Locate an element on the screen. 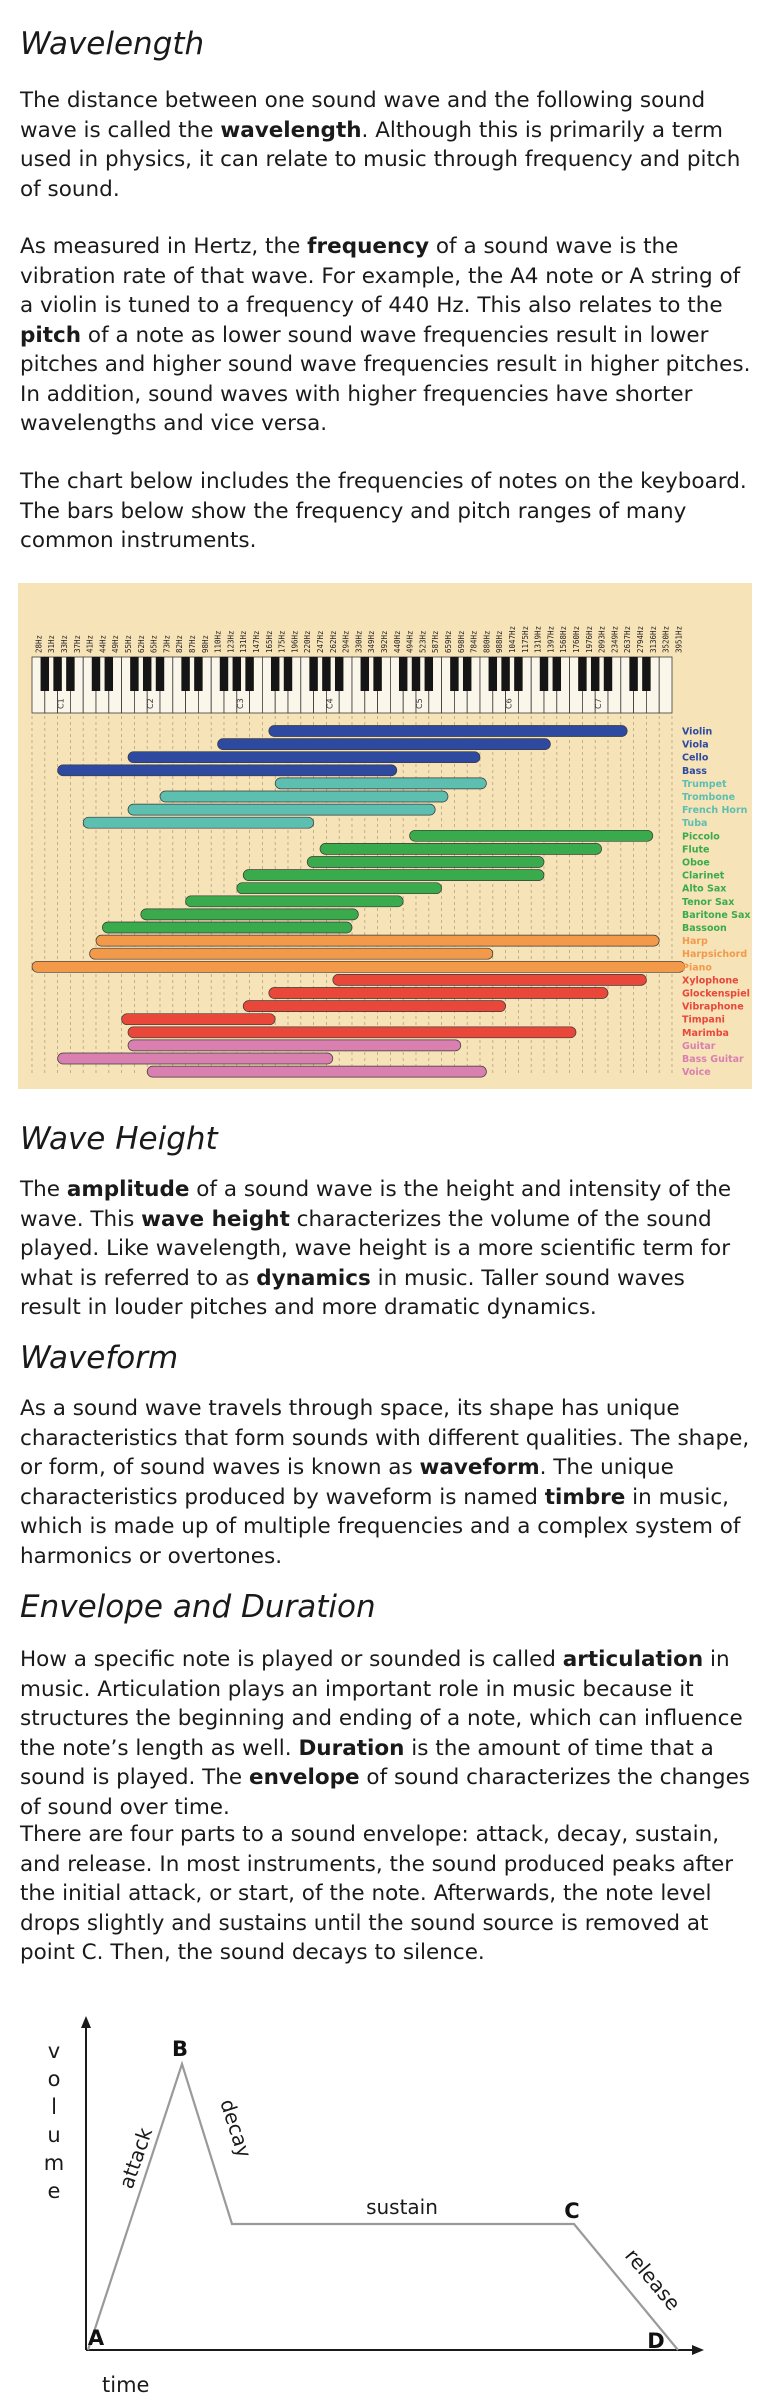  freq-label: 123Hz is located at coordinates (230, 641).